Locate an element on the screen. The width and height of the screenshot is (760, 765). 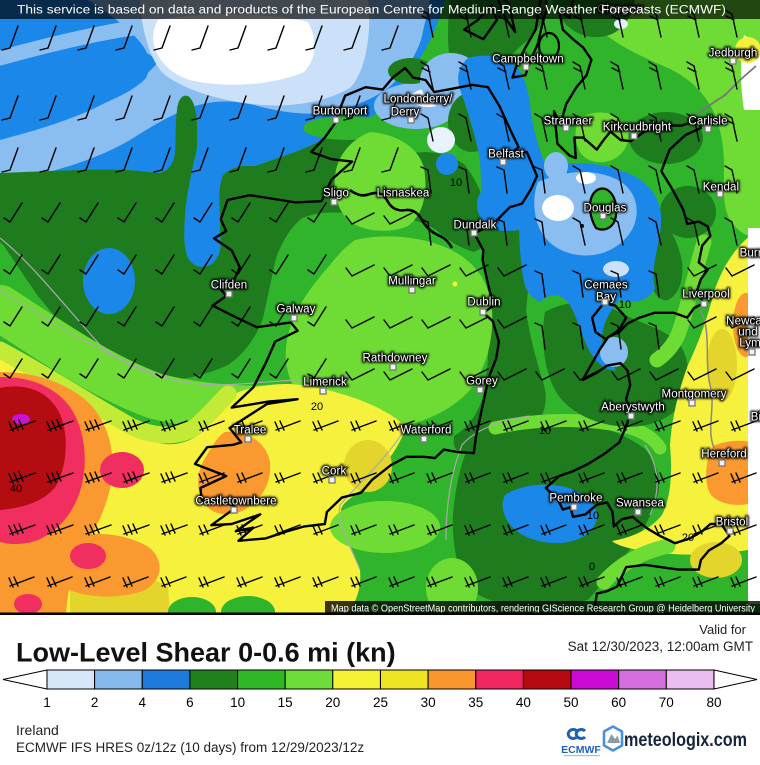
svg-text: Swansea is located at coordinates (640, 504).